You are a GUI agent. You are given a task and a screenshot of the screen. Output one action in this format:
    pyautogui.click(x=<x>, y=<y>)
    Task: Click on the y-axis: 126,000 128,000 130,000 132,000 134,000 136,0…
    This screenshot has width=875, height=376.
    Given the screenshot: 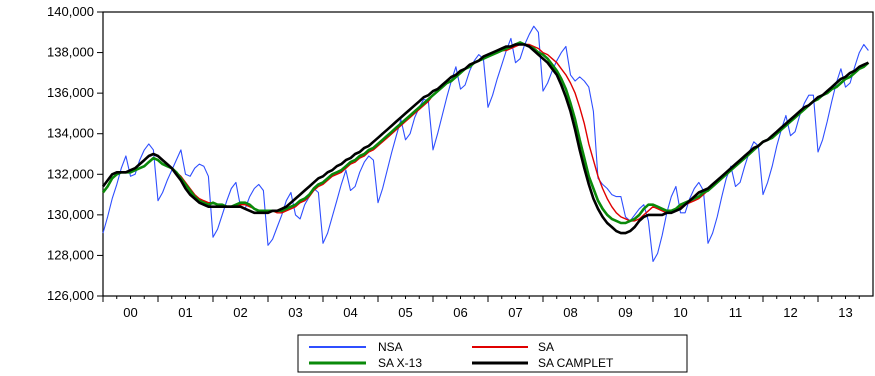 What is the action you would take?
    pyautogui.click(x=75, y=153)
    